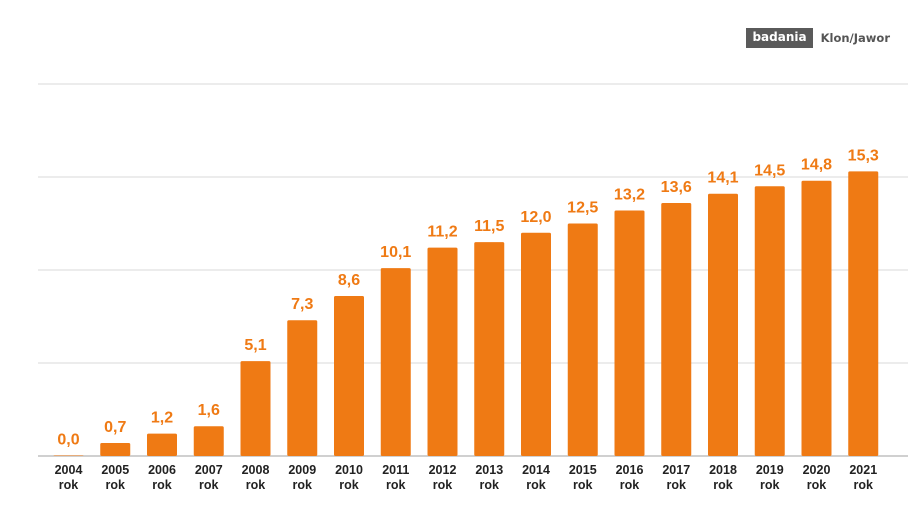 The width and height of the screenshot is (921, 519). What do you see at coordinates (536, 470) in the screenshot?
I see `tick-label-2014: 2014` at bounding box center [536, 470].